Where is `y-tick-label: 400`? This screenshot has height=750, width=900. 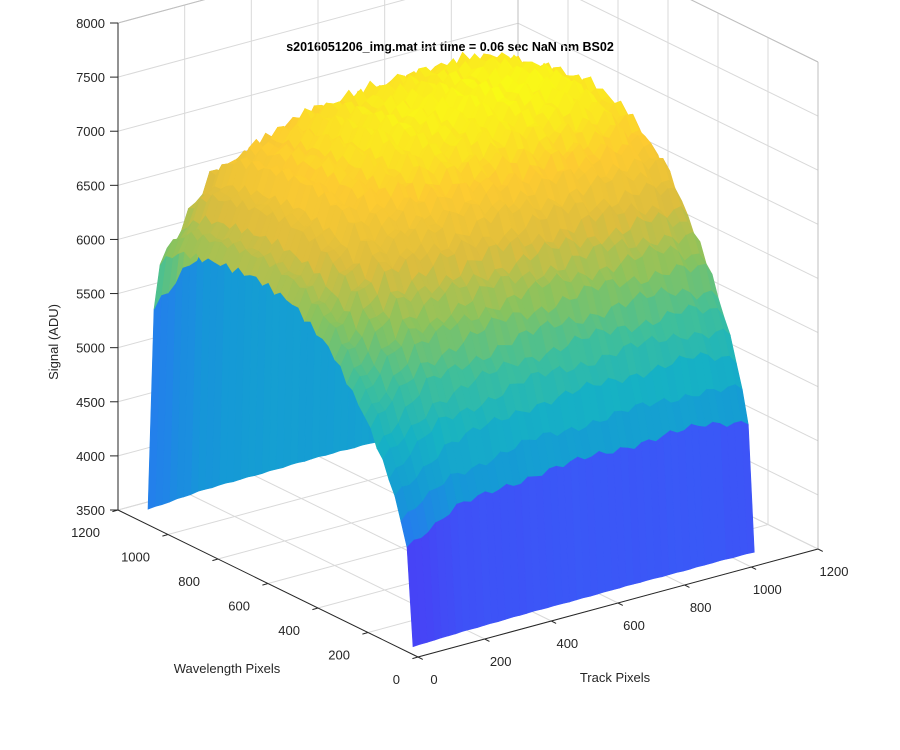 y-tick-label: 400 is located at coordinates (289, 630).